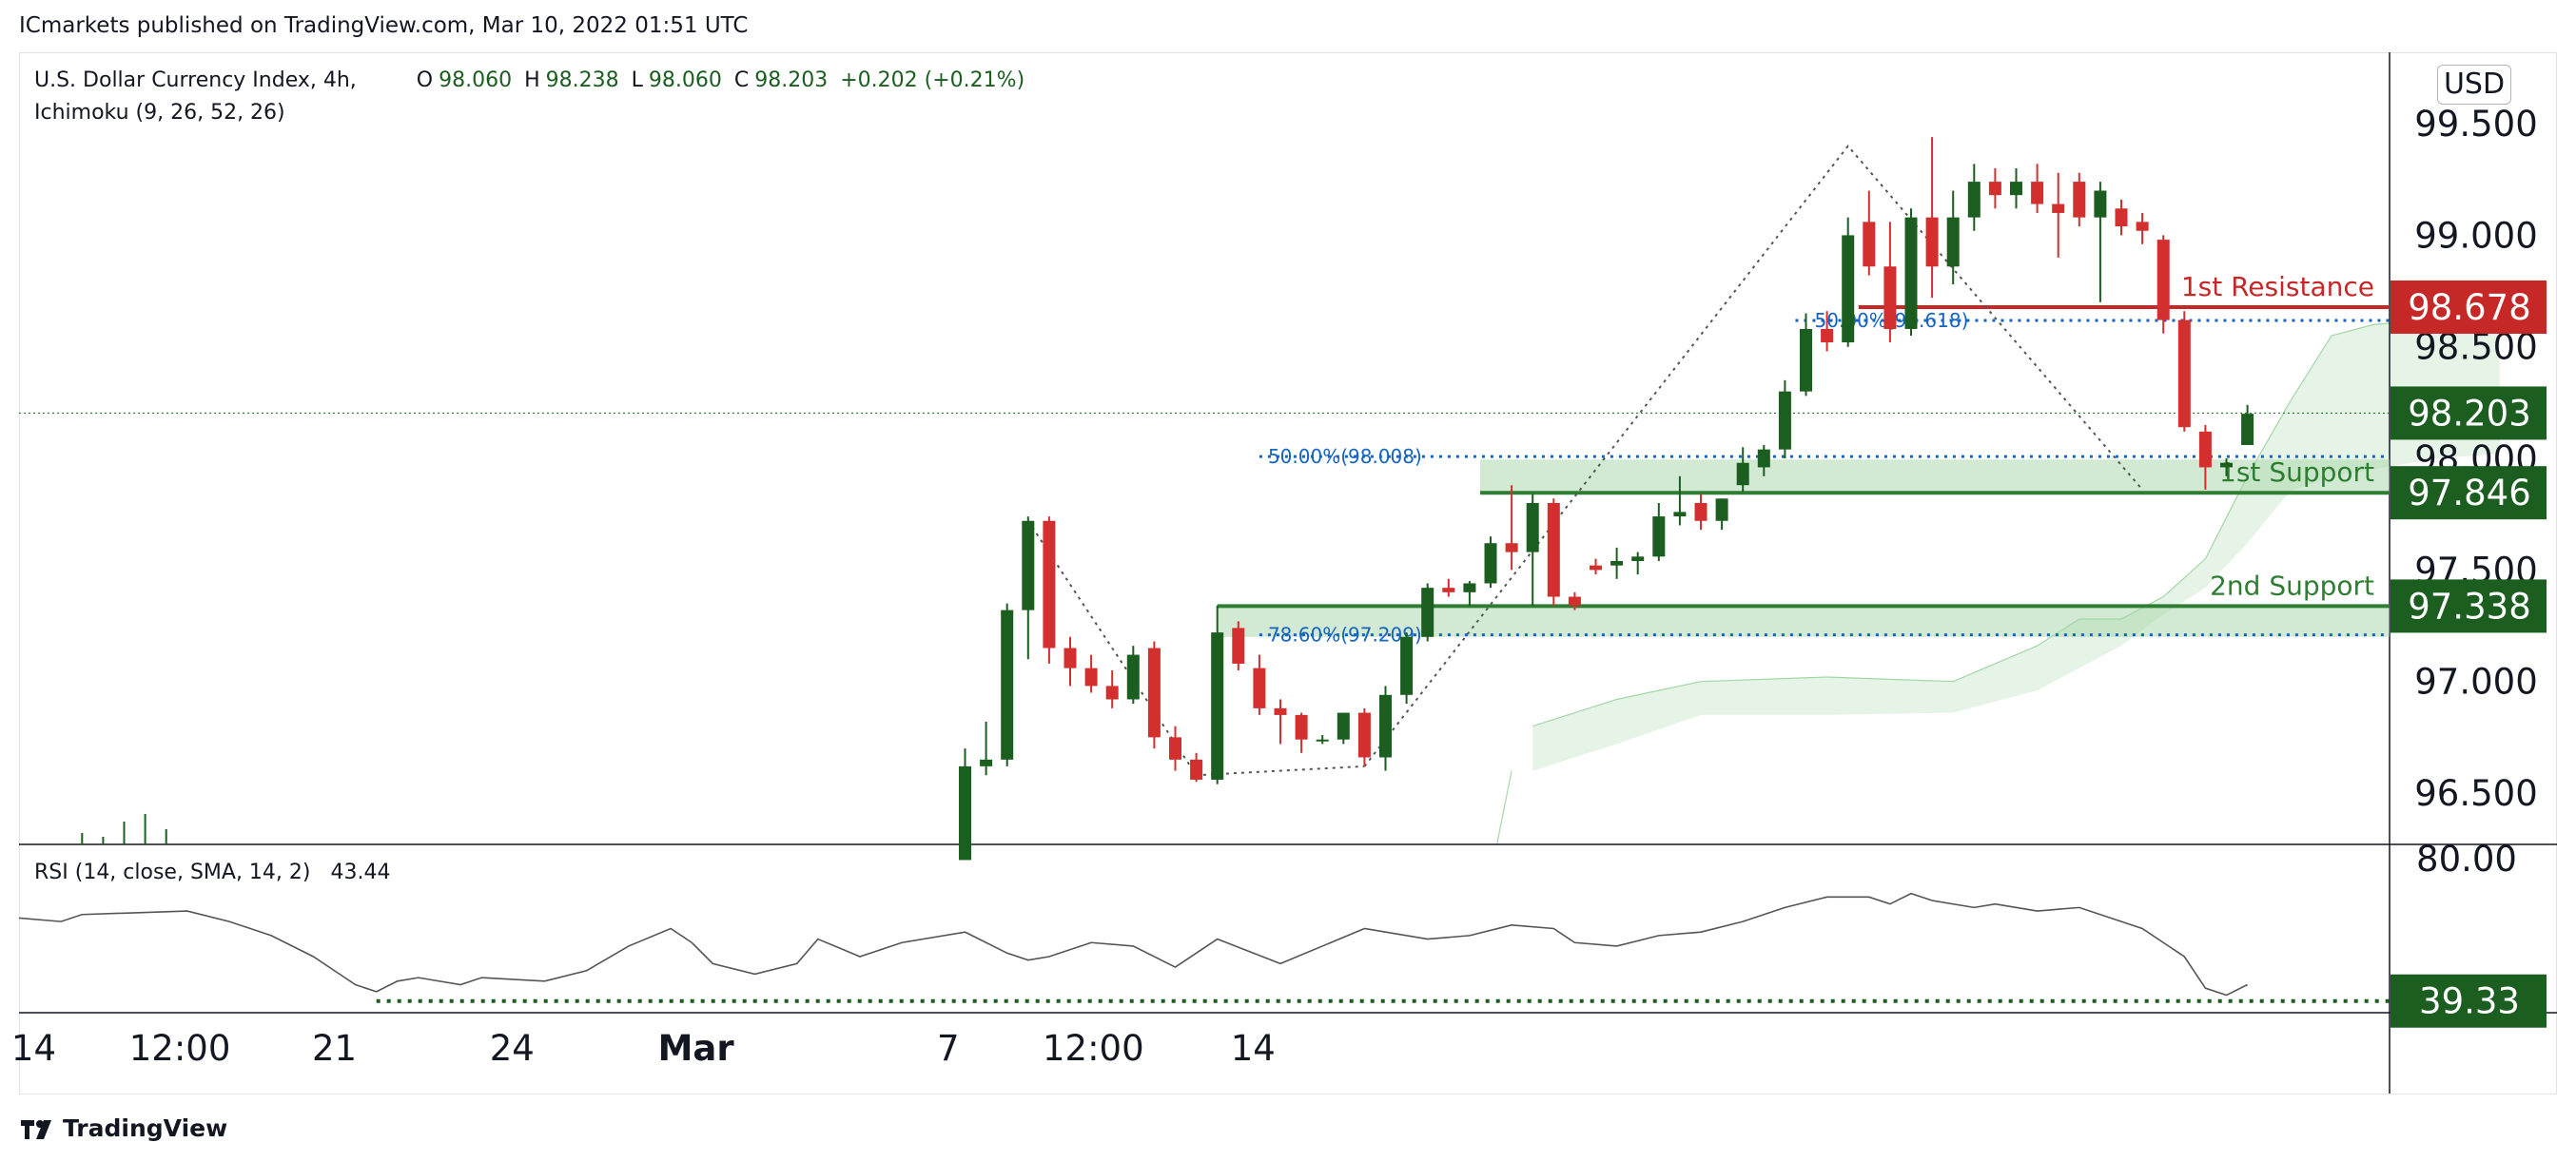 This screenshot has width=2576, height=1162. What do you see at coordinates (172, 873) in the screenshot?
I see `rsi-label: RSI (14, close, SMA, 14, 2)` at bounding box center [172, 873].